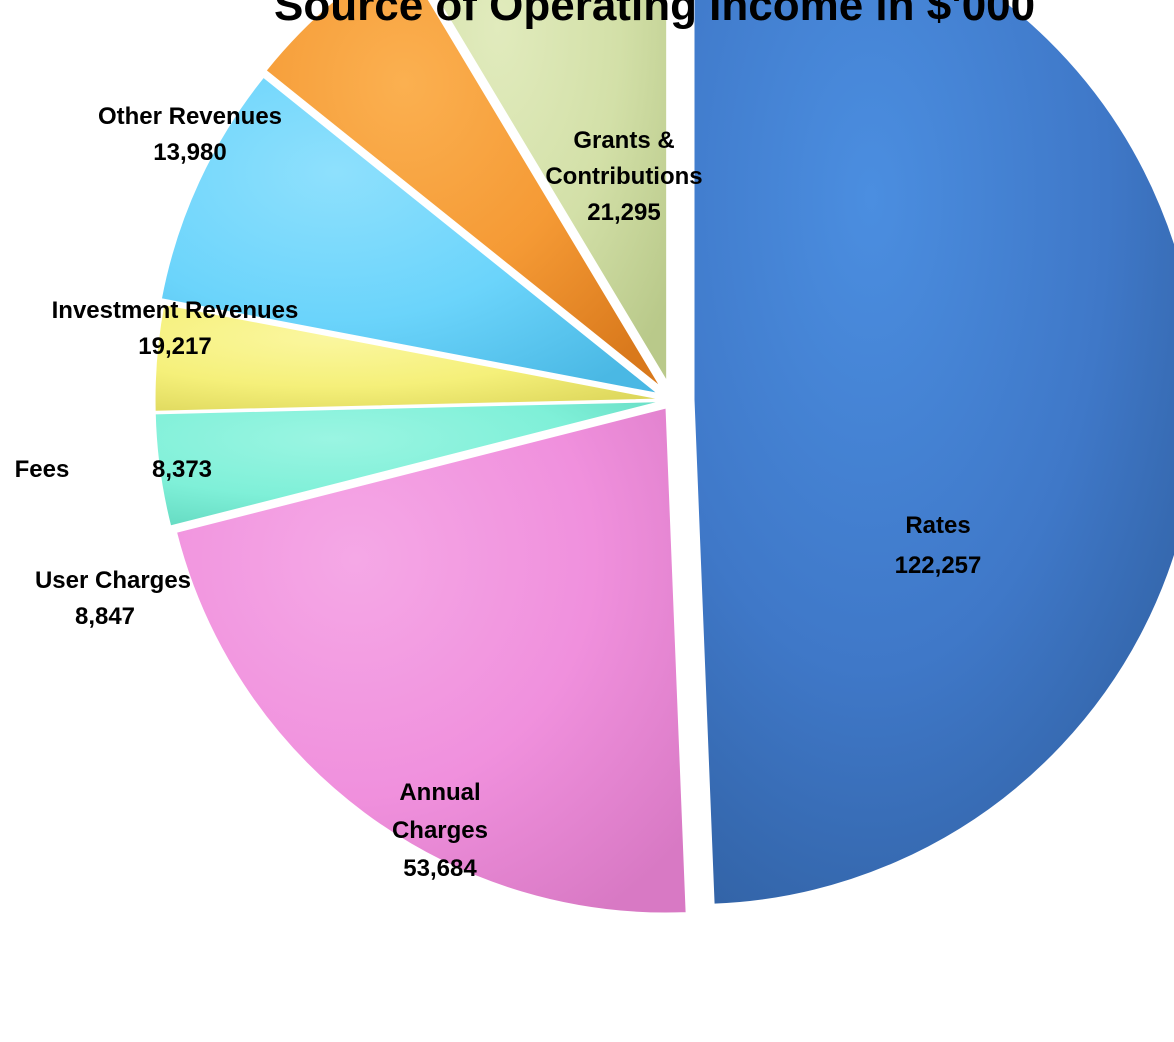  What do you see at coordinates (407, 357) in the screenshot?
I see `pie-slice-fees` at bounding box center [407, 357].